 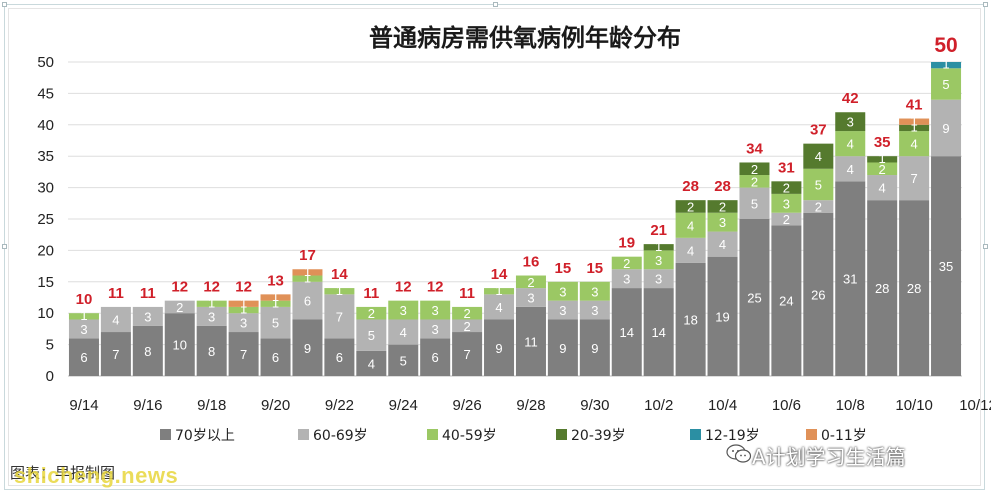 What do you see at coordinates (84, 299) in the screenshot?
I see `bar-total-label: 10` at bounding box center [84, 299].